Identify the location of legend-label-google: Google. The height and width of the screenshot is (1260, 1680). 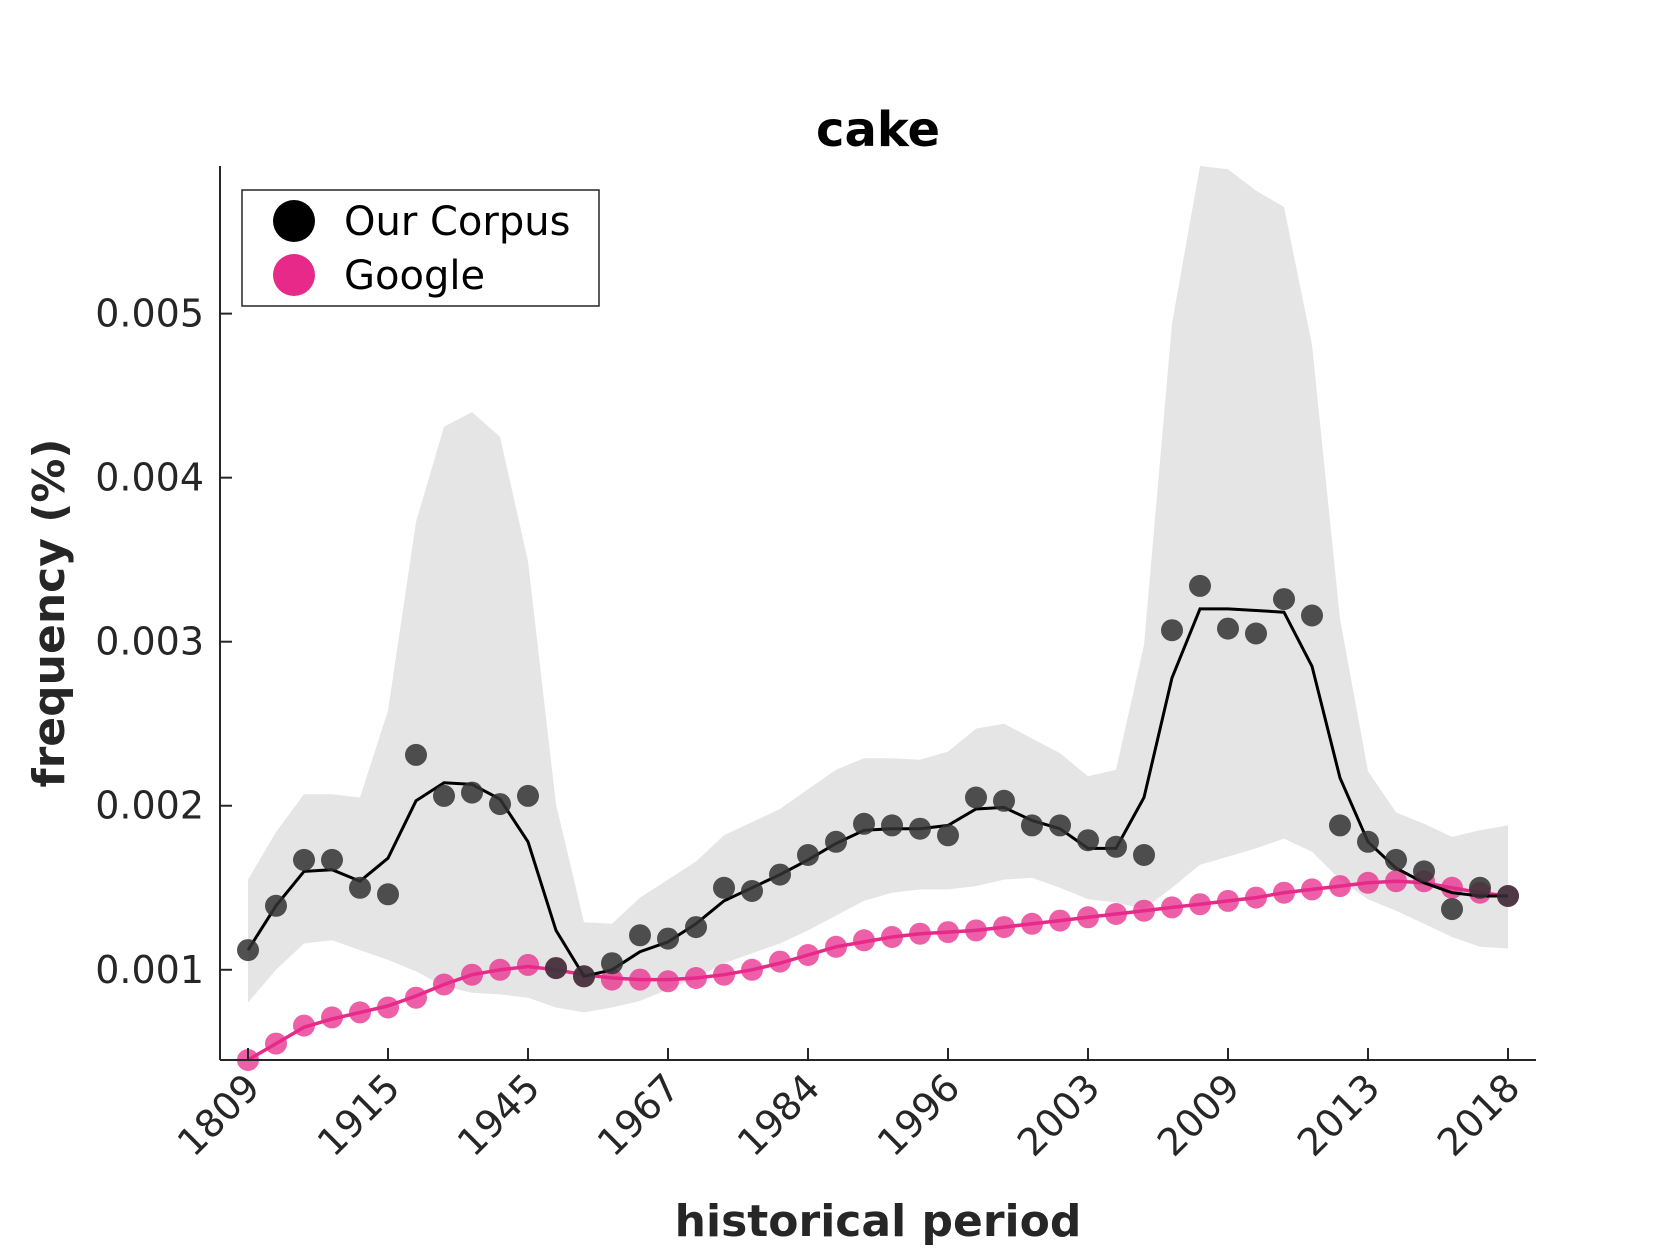
(414, 276).